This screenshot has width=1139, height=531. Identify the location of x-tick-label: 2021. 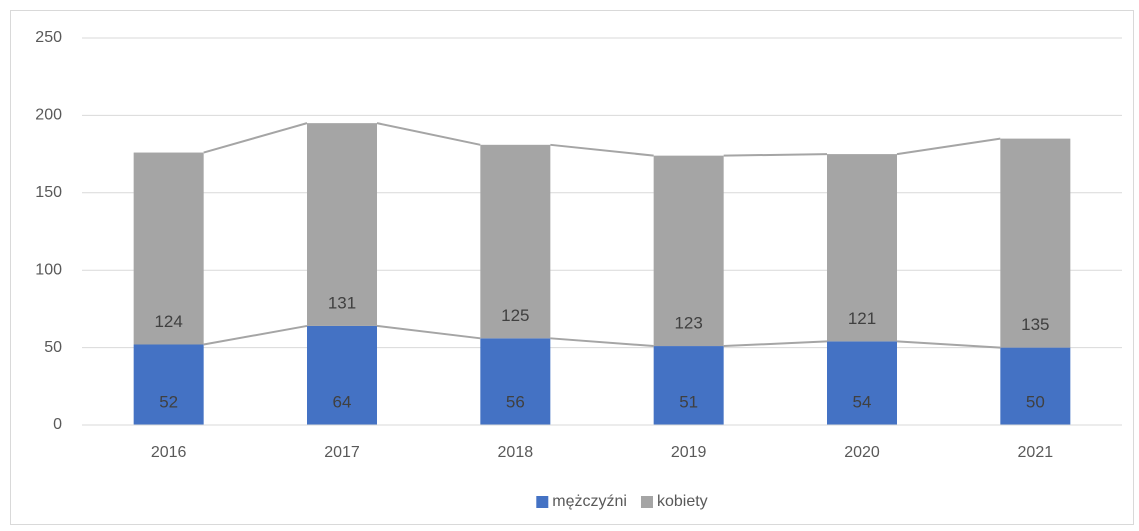
(1036, 452).